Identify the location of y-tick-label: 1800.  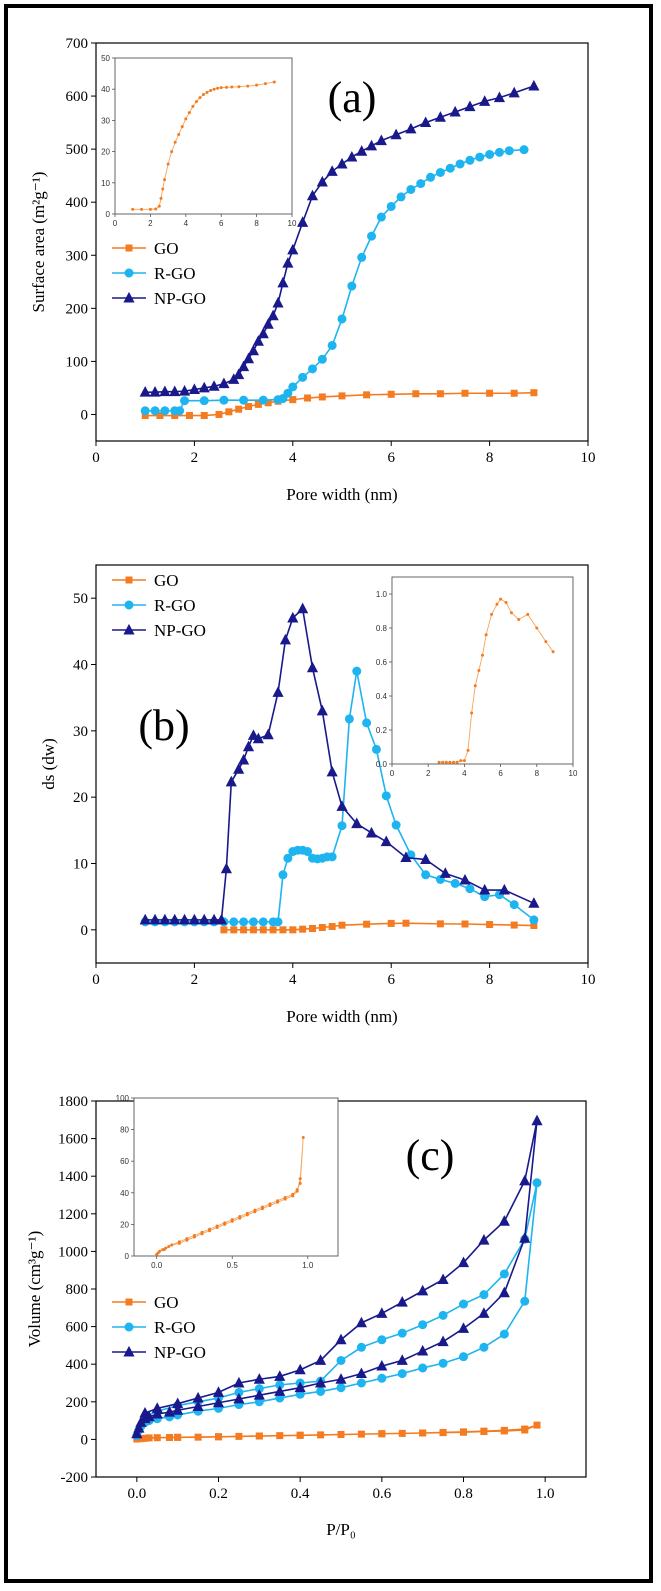
(73, 1102).